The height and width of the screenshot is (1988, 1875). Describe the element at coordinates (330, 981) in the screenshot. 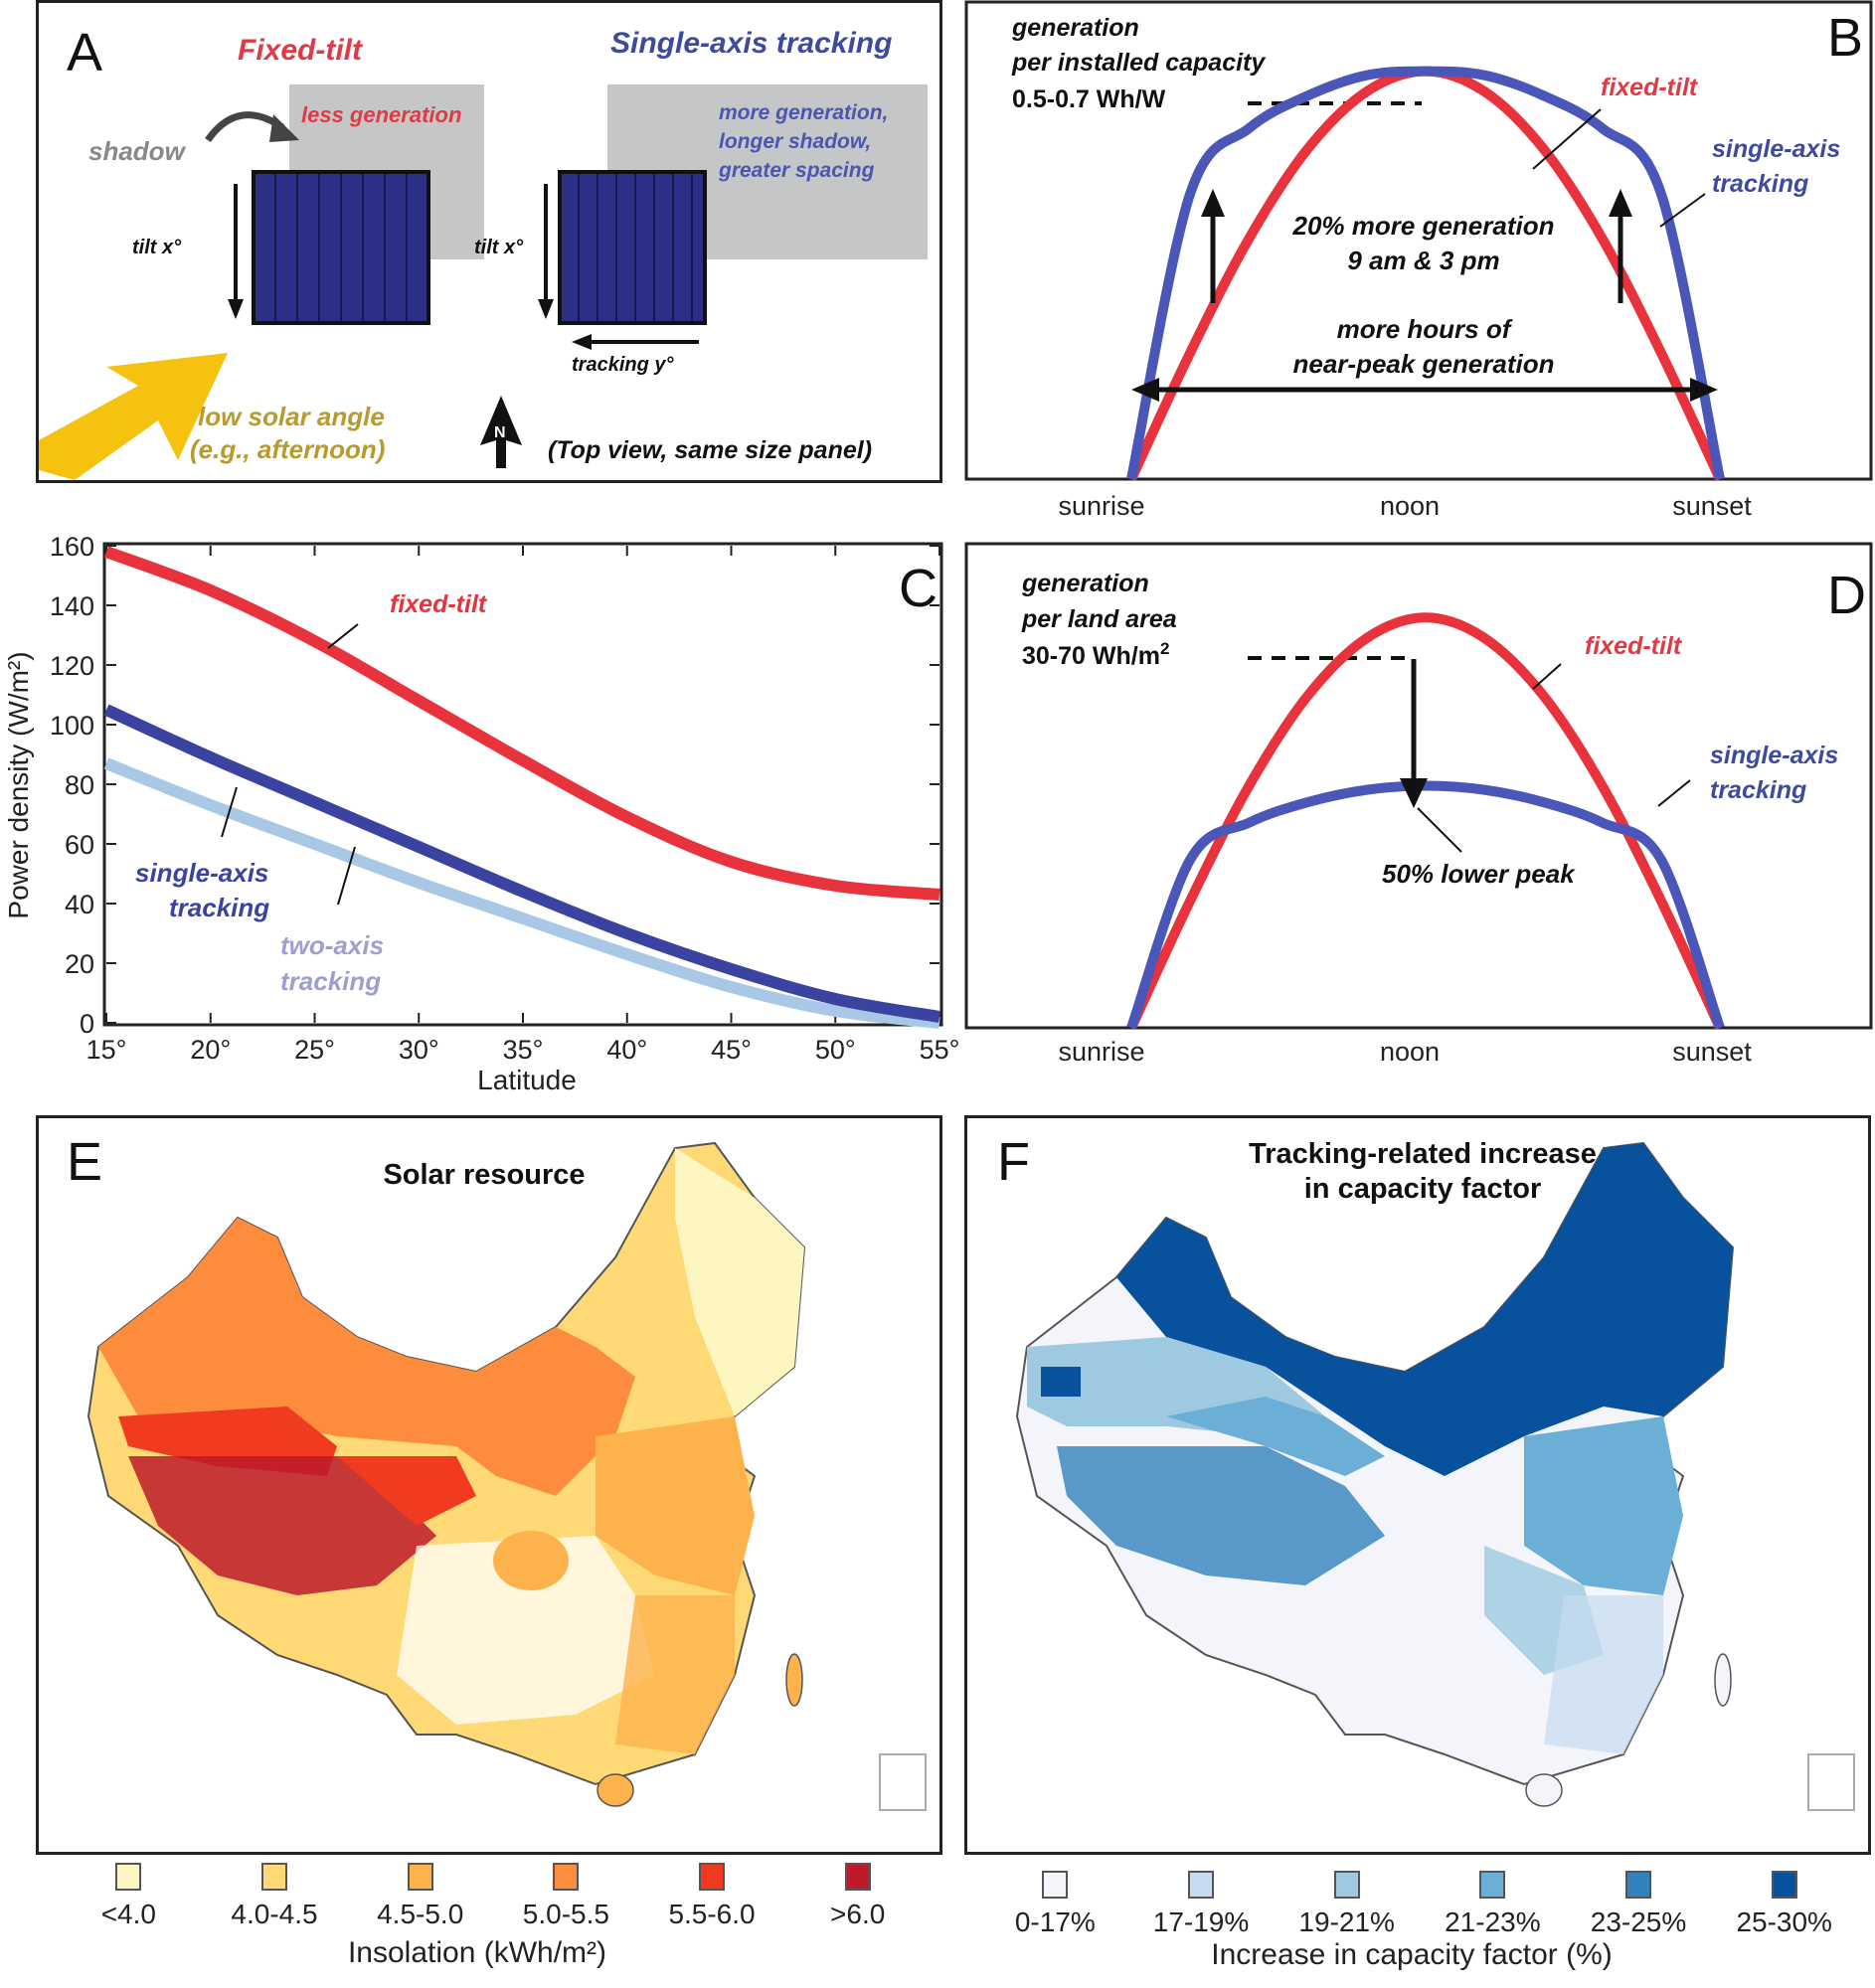

I see `c-two-axis-label-line-2: tracking` at that location.